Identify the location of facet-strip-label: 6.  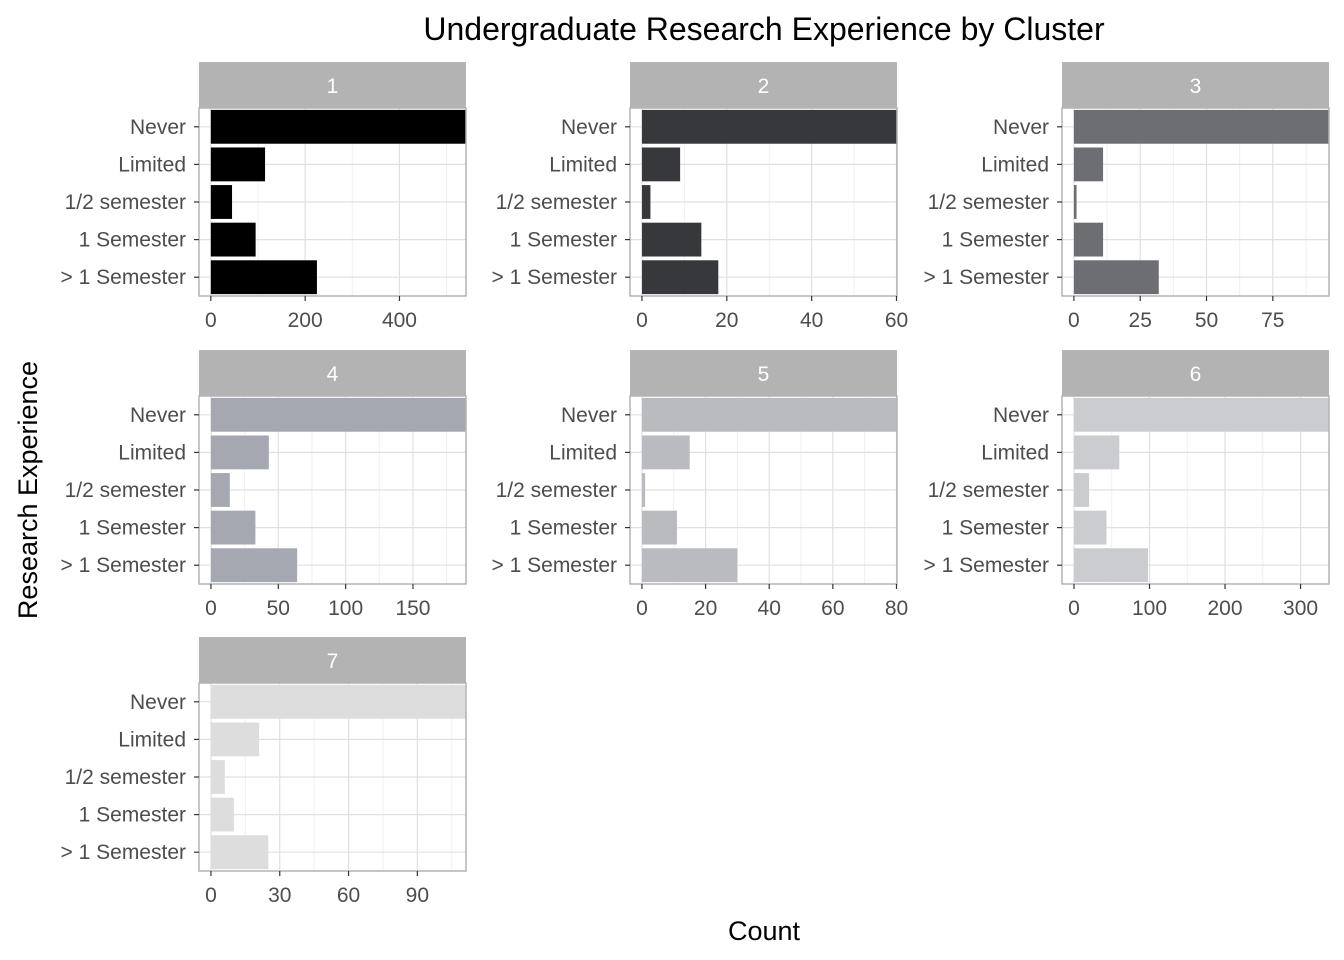
(1196, 374).